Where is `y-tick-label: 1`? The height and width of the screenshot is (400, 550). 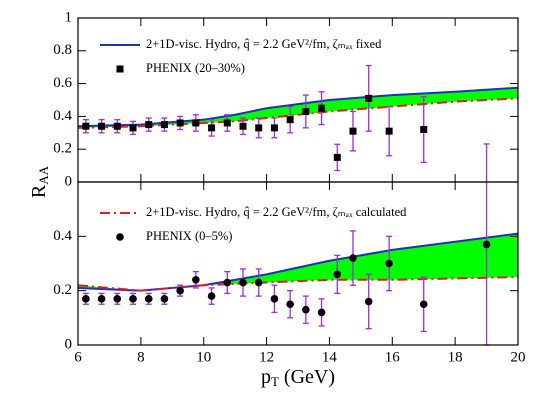 y-tick-label: 1 is located at coordinates (69, 17).